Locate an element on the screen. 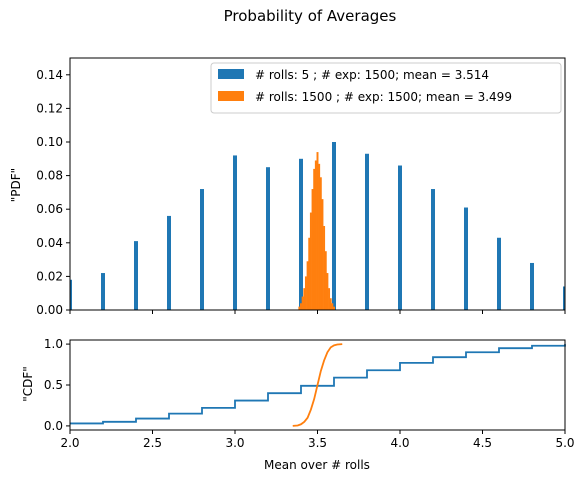  pdf-ytick-label: 0.02 is located at coordinates (49, 276).